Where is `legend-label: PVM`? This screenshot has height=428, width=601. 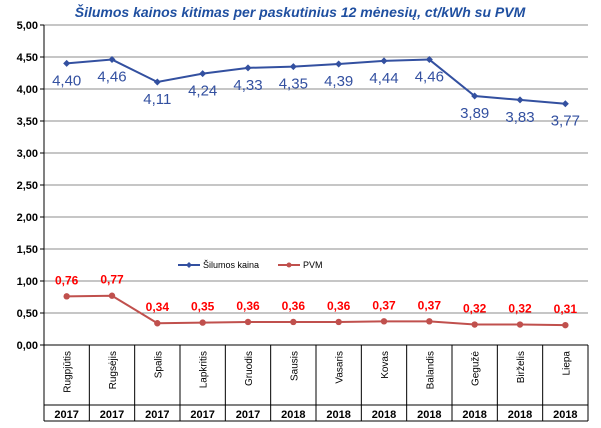 legend-label: PVM is located at coordinates (313, 265).